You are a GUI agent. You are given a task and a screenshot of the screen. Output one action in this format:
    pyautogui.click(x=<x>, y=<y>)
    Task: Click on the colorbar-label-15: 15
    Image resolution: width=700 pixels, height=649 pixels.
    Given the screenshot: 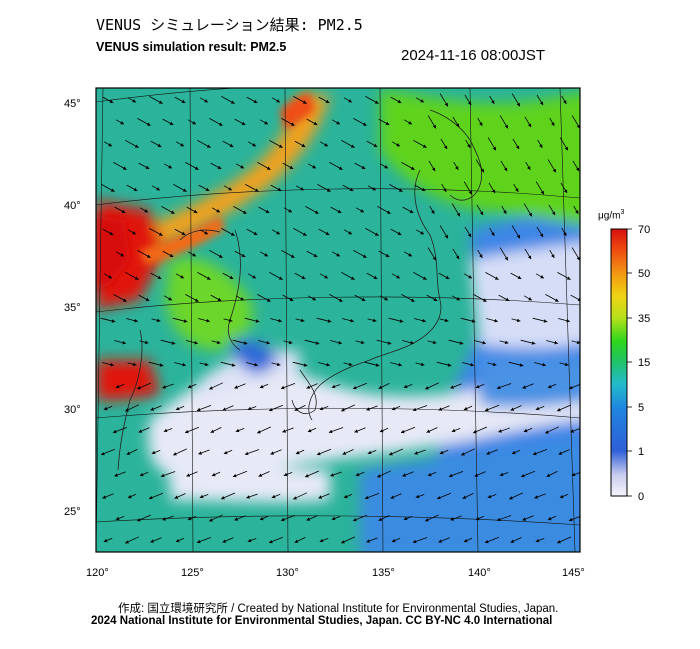 What is the action you would take?
    pyautogui.click(x=644, y=363)
    